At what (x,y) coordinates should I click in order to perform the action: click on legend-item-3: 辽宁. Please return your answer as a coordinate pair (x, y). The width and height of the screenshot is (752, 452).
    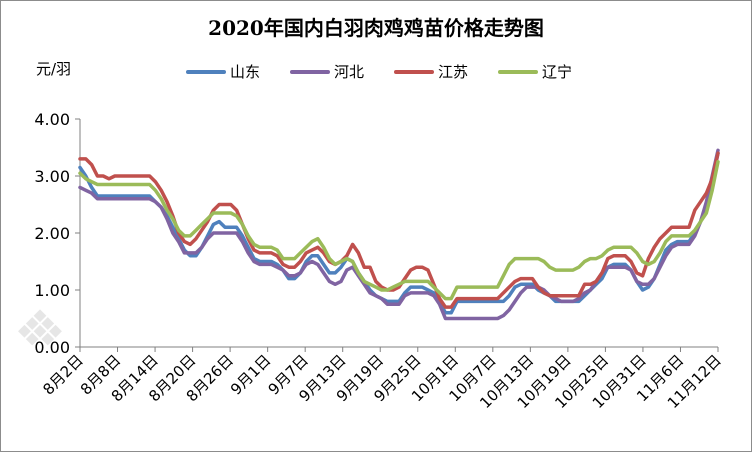
    Looking at the image, I should click on (535, 71).